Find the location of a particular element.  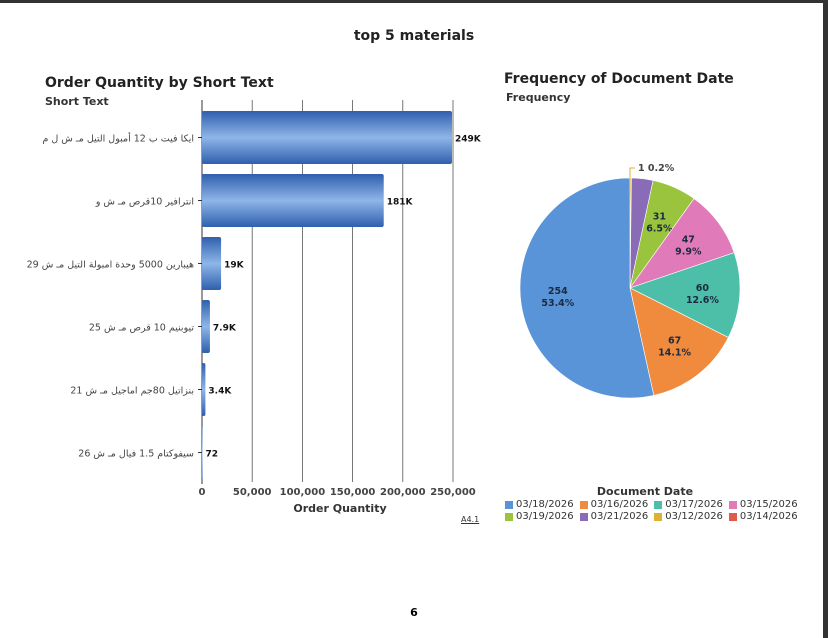

bar-chart-x-label: Order Quantity is located at coordinates (339, 508).